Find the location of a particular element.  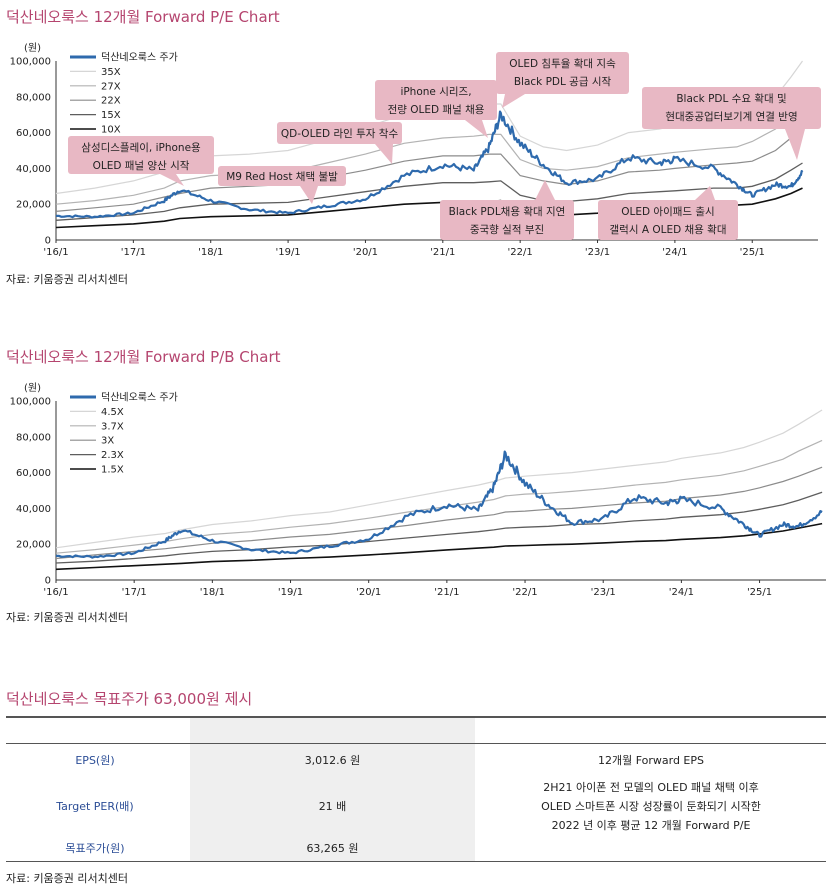

legend-label: 4.5X is located at coordinates (112, 412).